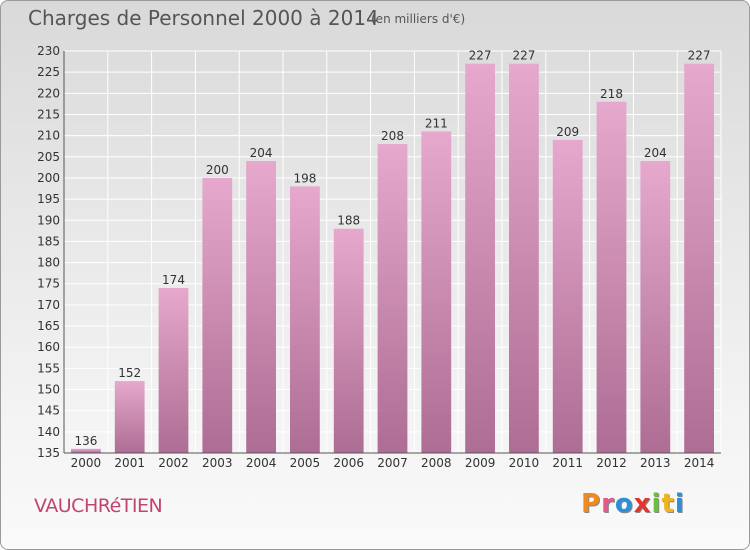 The image size is (750, 550). Describe the element at coordinates (203, 18) in the screenshot. I see `chart-title: Charges de Personnel 2000 à 2014` at that location.